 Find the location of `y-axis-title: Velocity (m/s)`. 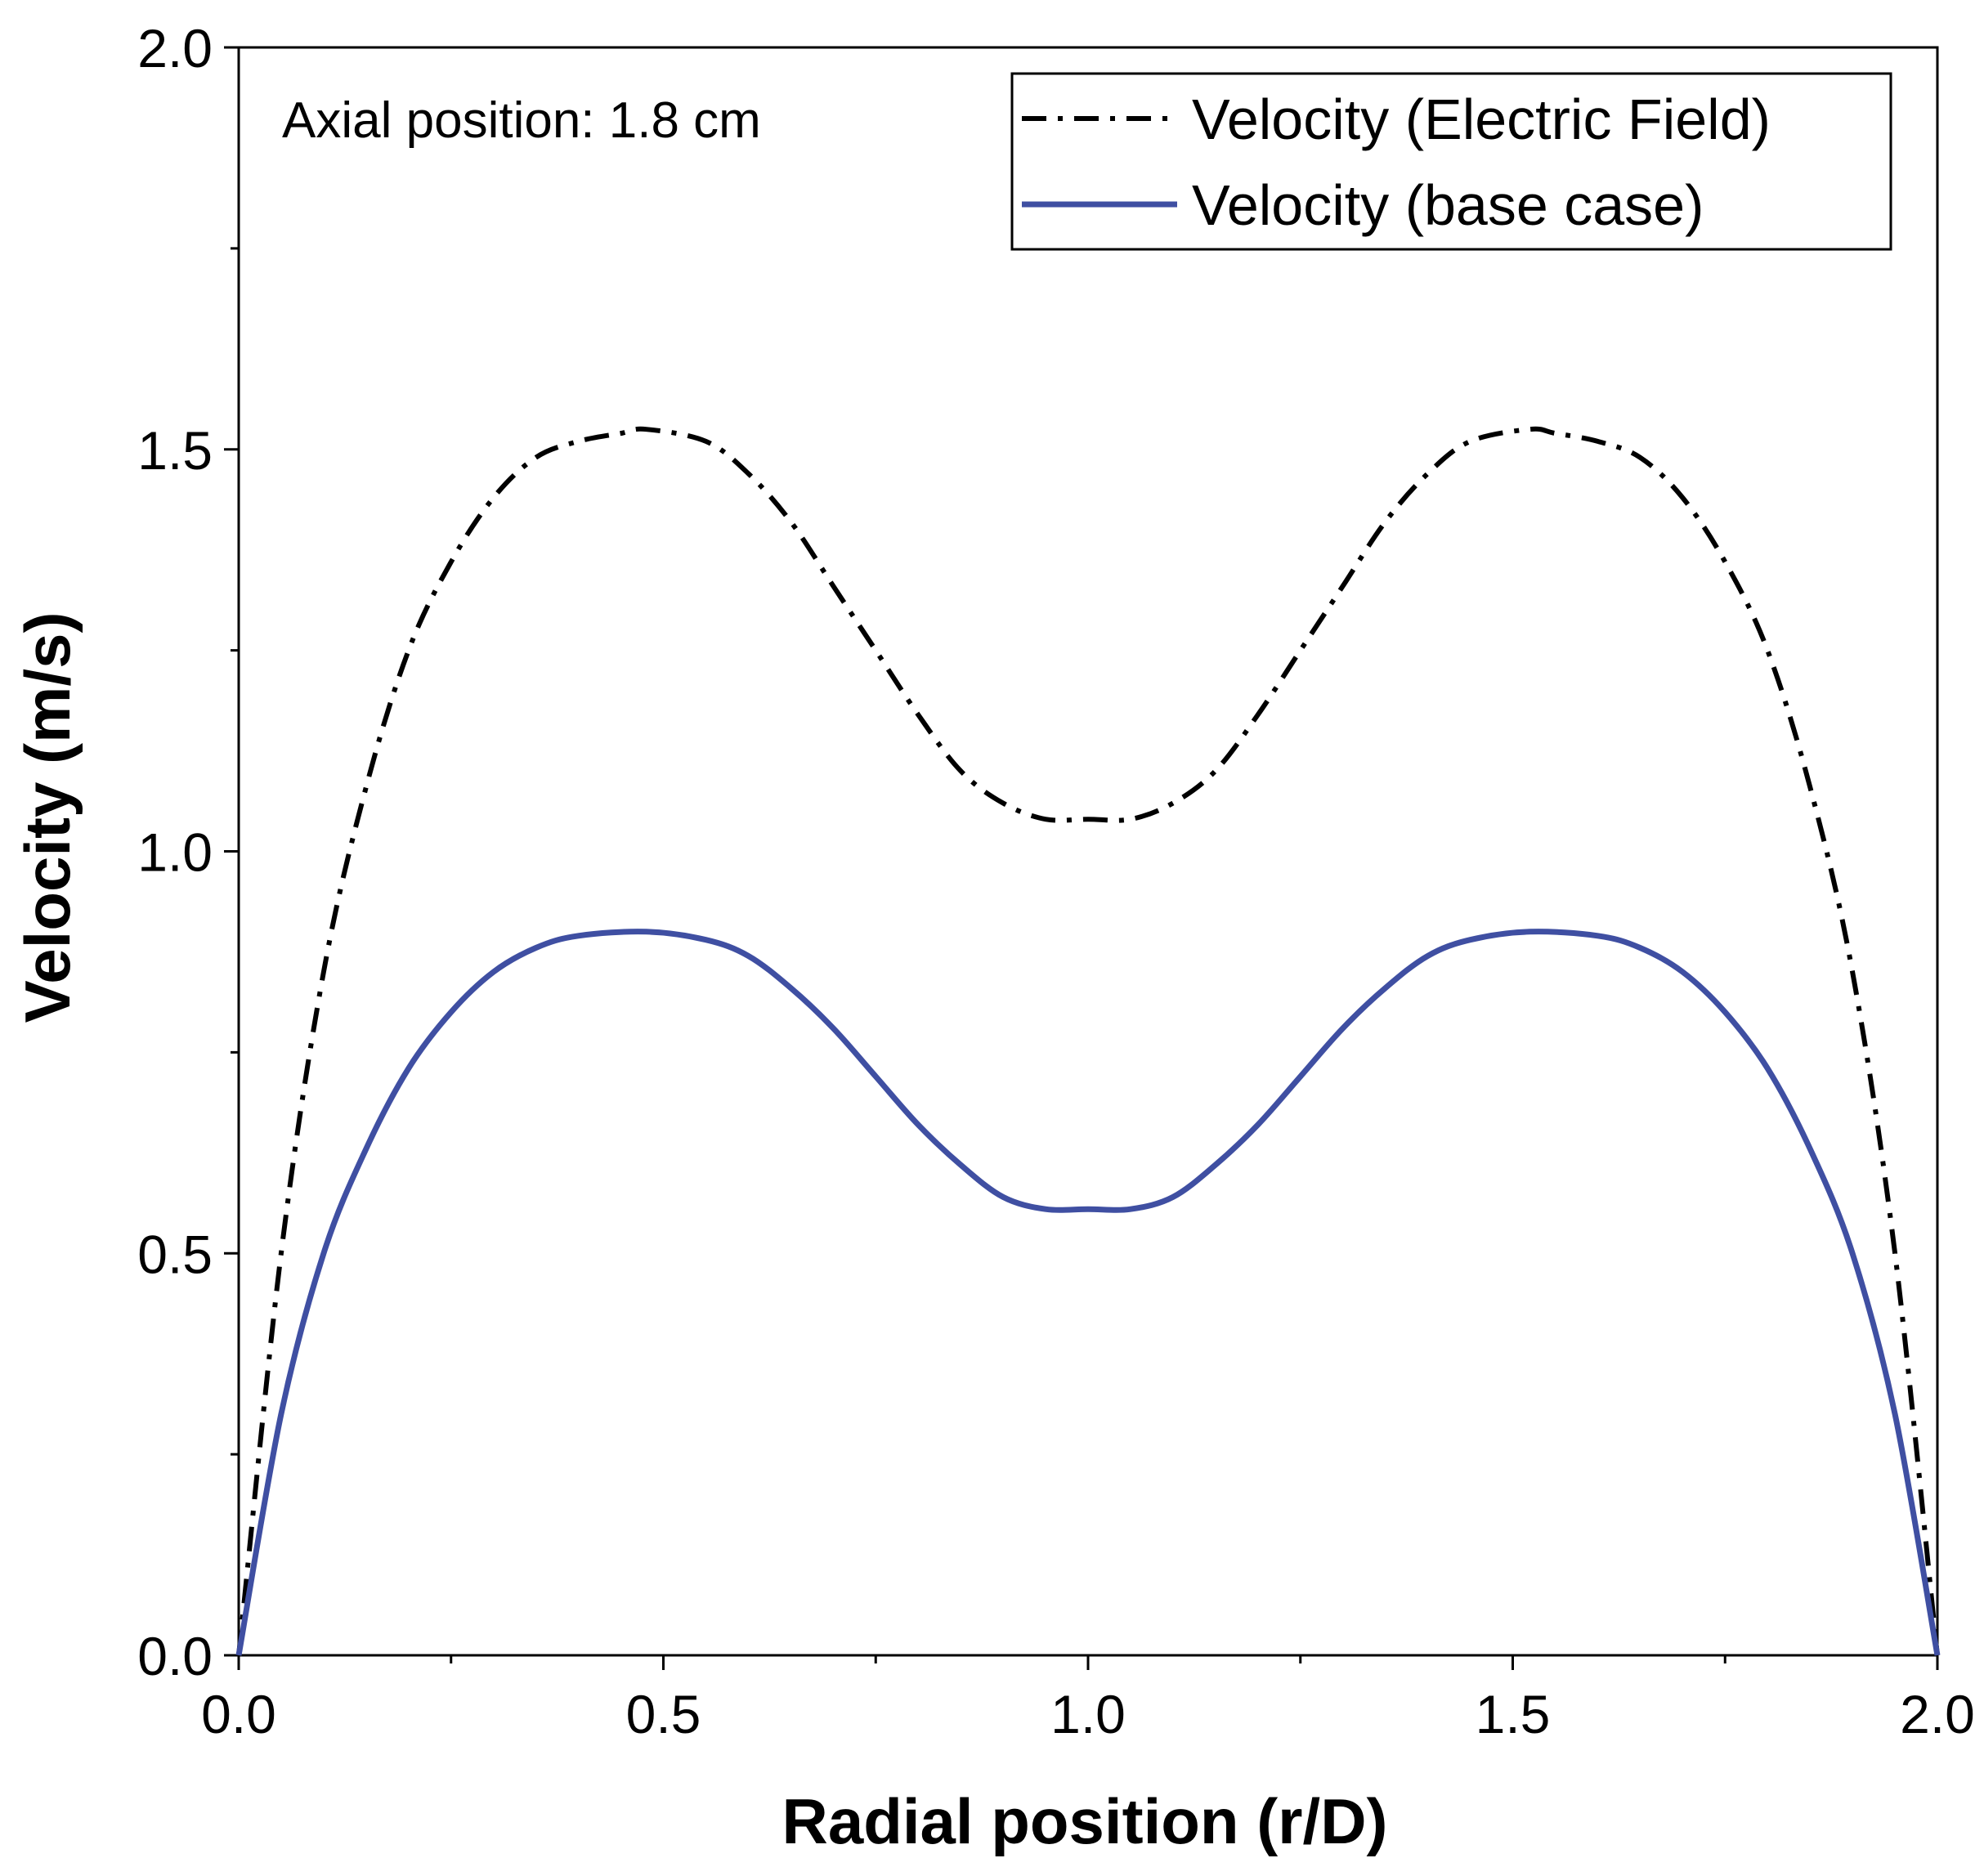

y-axis-title: Velocity (m/s) is located at coordinates (47, 817).